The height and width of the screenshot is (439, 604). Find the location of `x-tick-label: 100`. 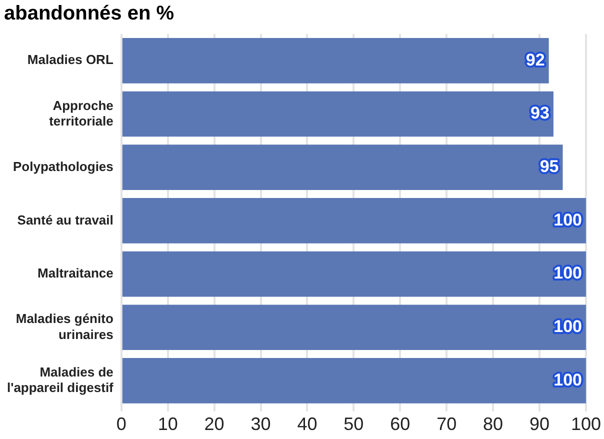

x-tick-label: 100 is located at coordinates (586, 424).